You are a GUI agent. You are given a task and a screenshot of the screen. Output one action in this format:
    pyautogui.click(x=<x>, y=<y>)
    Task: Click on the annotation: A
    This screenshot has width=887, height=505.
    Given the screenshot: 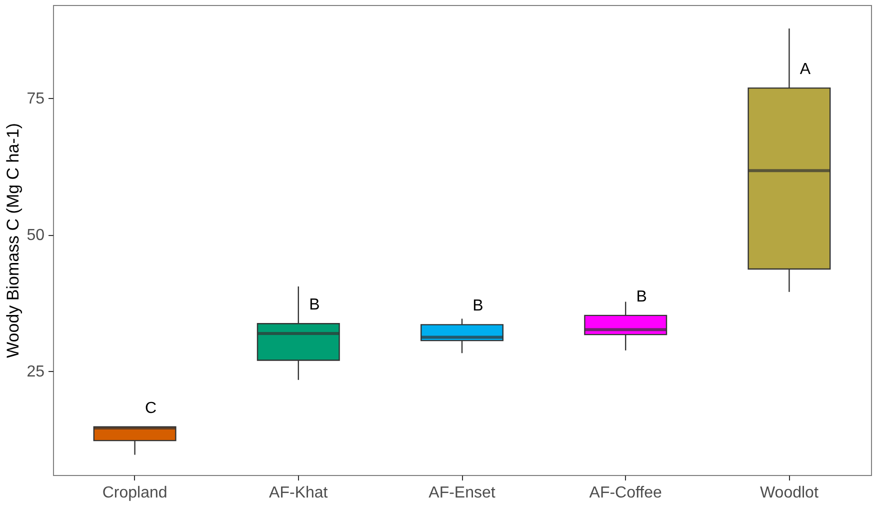 What is the action you would take?
    pyautogui.click(x=805, y=69)
    